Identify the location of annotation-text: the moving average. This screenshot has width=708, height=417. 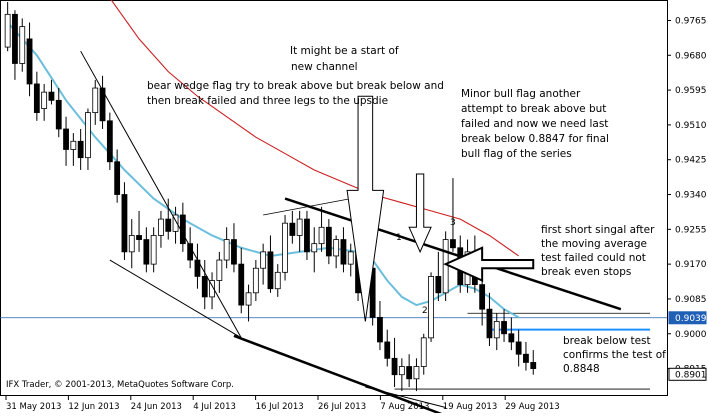
(594, 244).